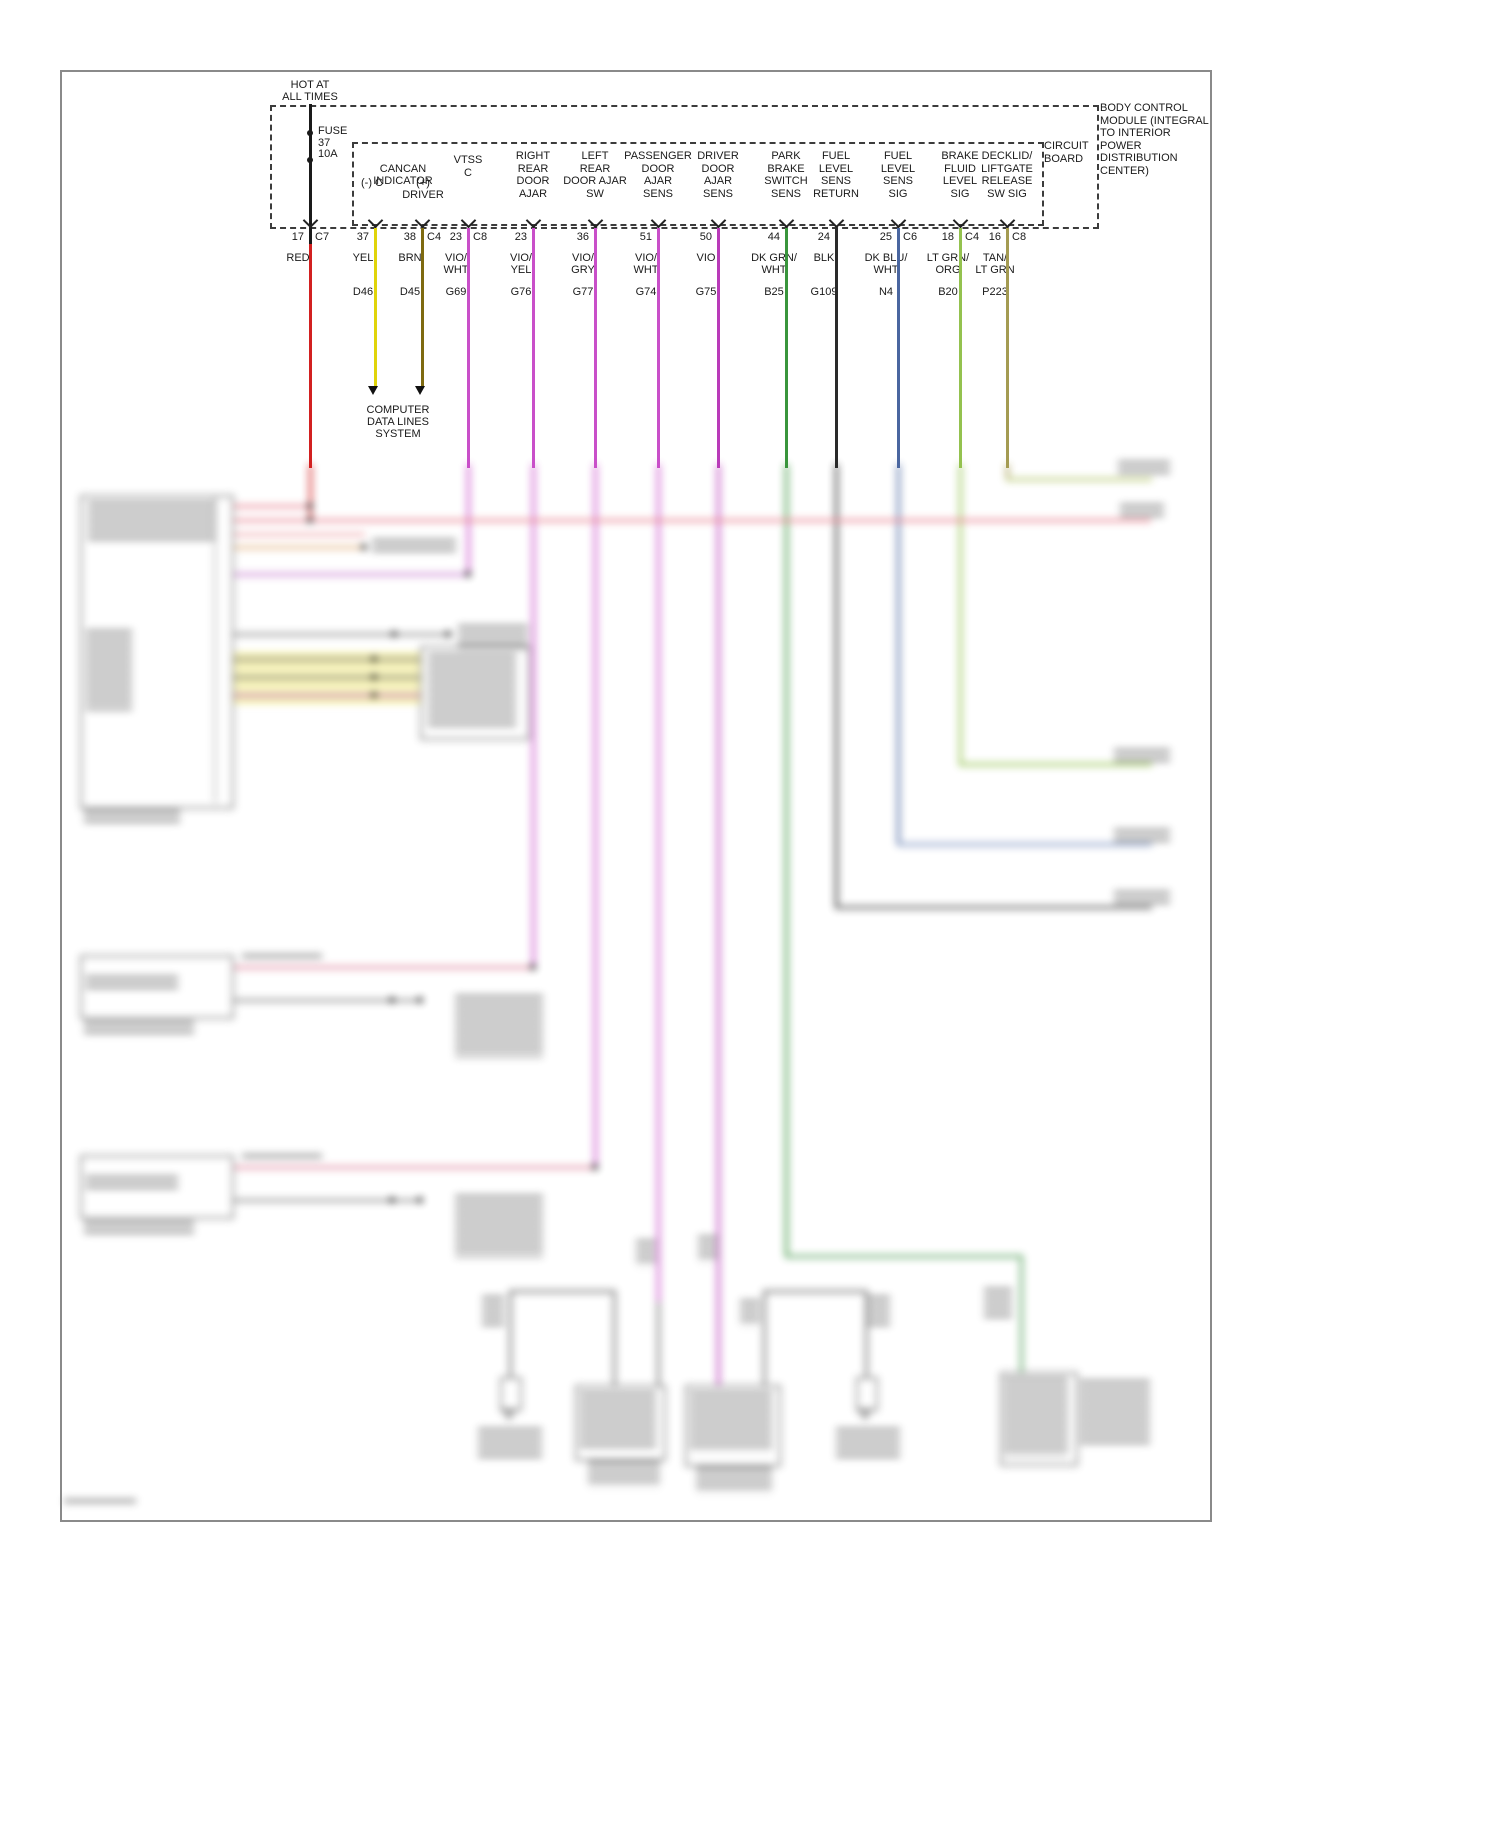  Describe the element at coordinates (520, 264) in the screenshot. I see `wire-color-label: VIO/ YEL` at that location.